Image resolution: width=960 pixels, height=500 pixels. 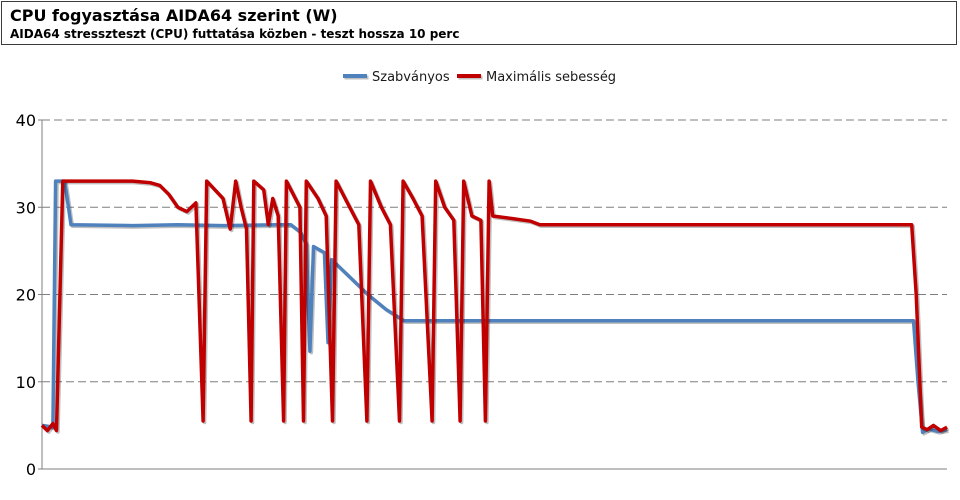 I want to click on chart-title: CPU fogyasztása AIDA64 szerint (W), so click(x=174, y=15).